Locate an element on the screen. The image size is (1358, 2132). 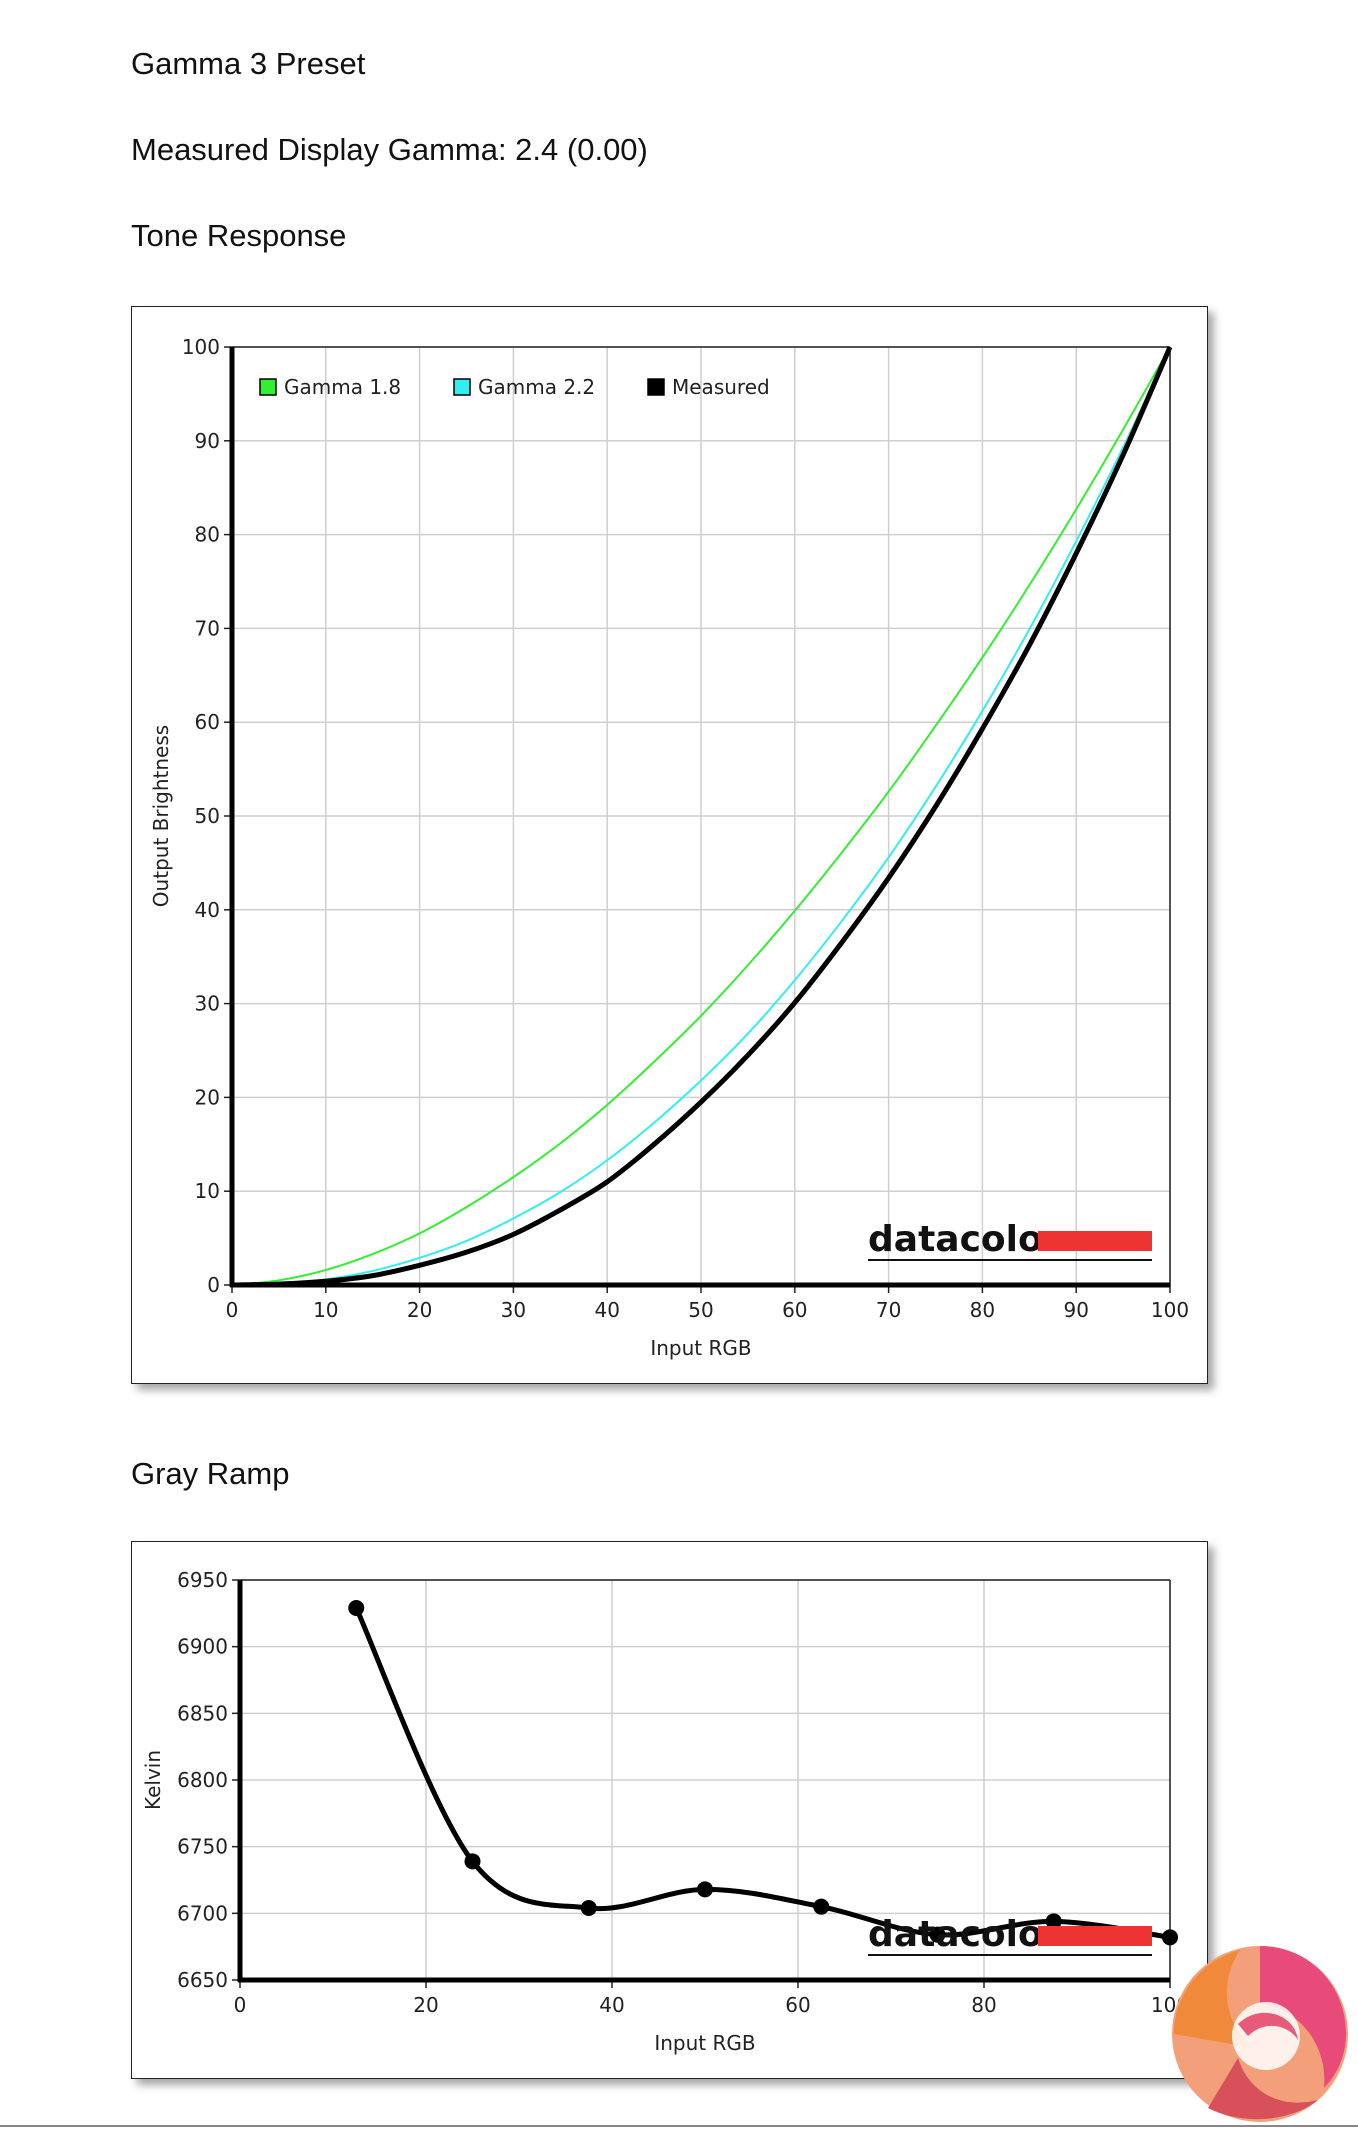
x-tick-label: 70 is located at coordinates (888, 1310).